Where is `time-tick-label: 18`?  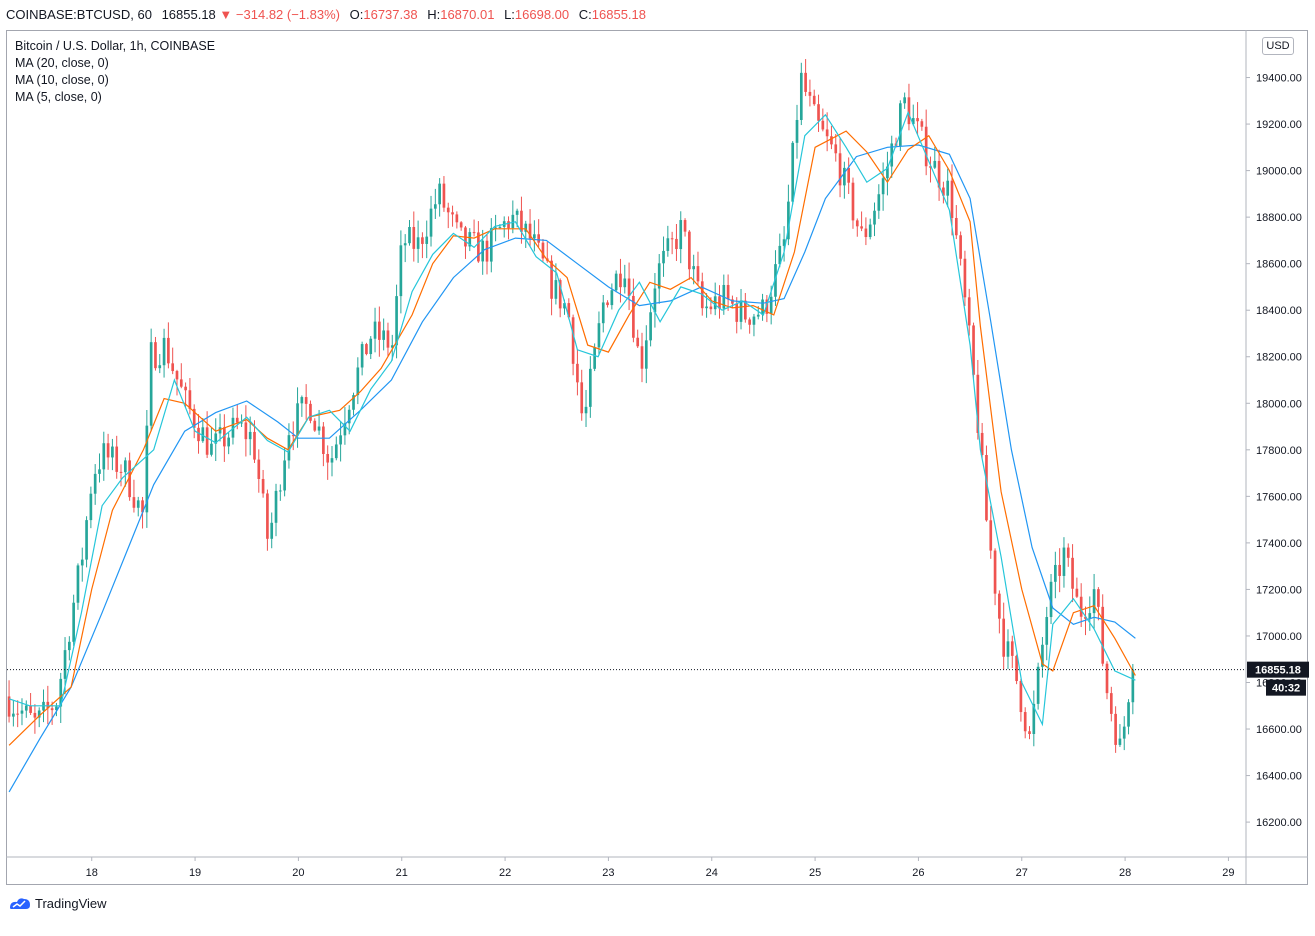 time-tick-label: 18 is located at coordinates (92, 873).